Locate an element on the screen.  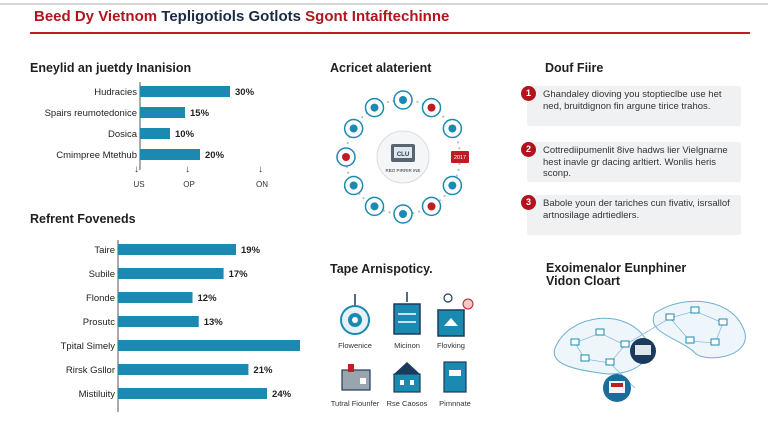
badge-label: 2017 is located at coordinates (460, 158).